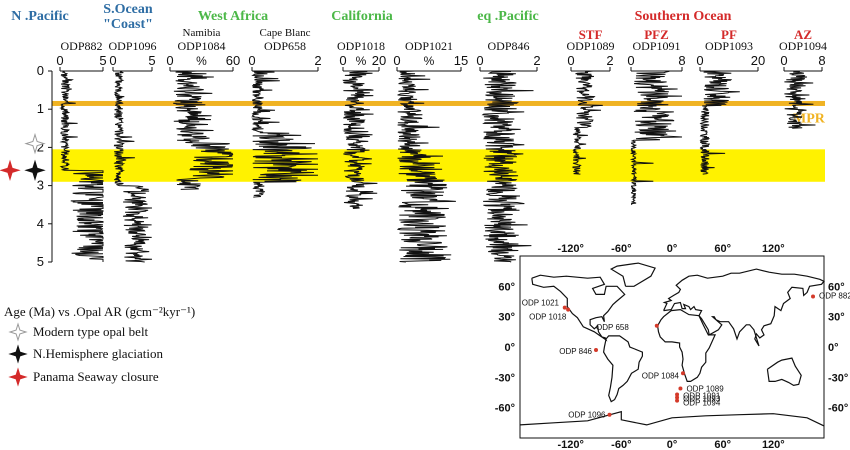 This screenshot has width=850, height=450. I want to click on map-bottom-tick: -120°, so click(570, 444).